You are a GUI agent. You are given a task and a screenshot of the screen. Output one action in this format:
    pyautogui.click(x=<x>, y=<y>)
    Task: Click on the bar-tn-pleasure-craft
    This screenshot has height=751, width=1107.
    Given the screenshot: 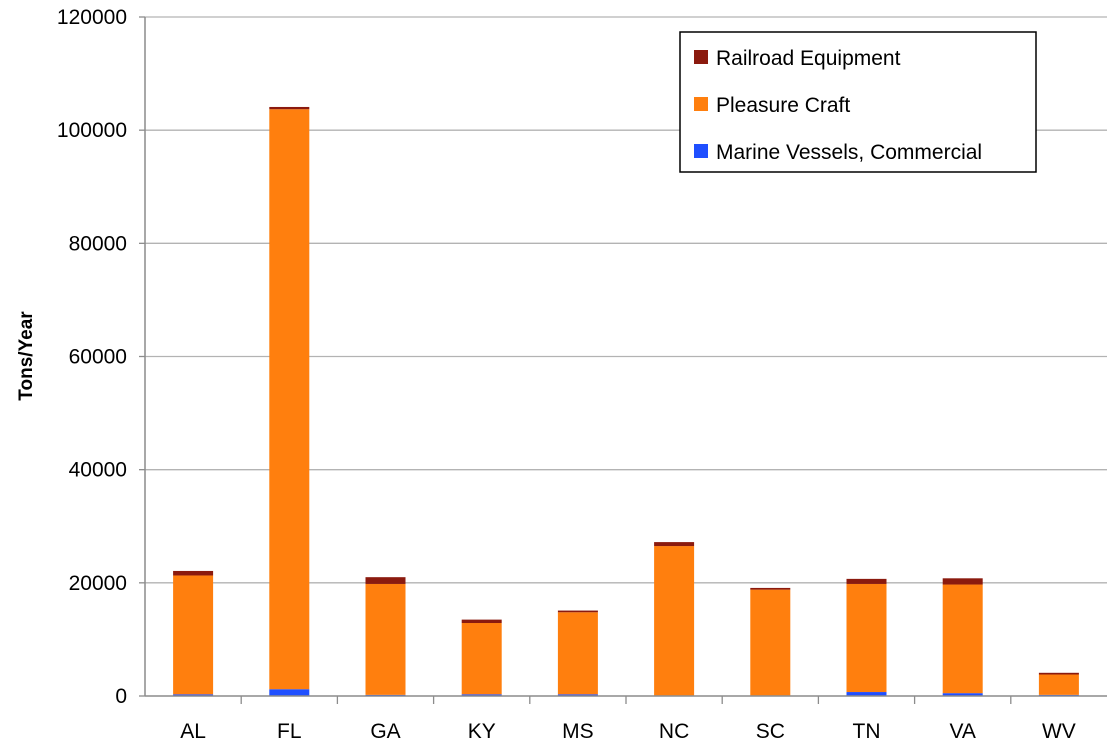 What is the action you would take?
    pyautogui.click(x=866, y=638)
    